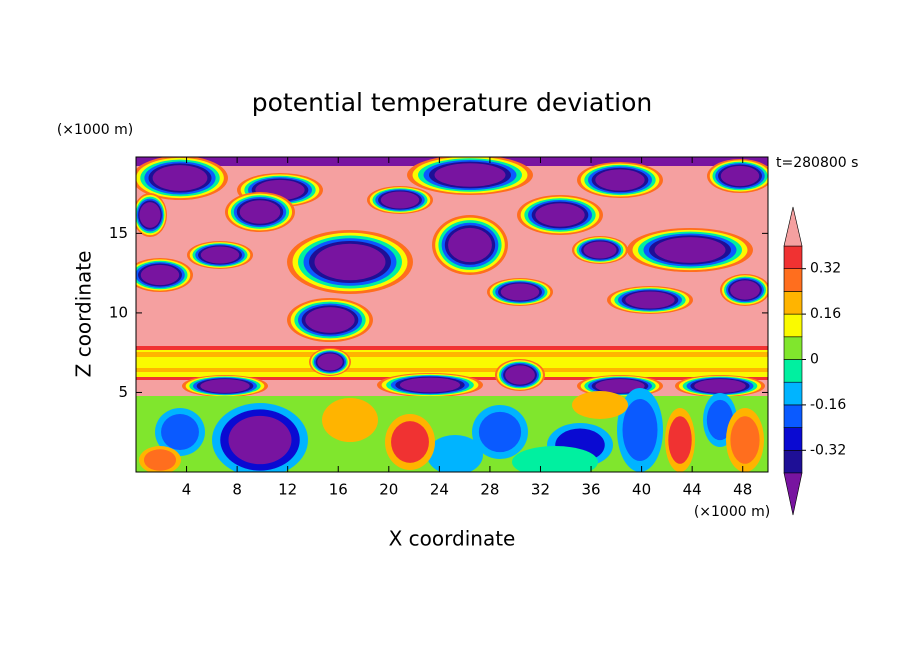 This screenshot has width=904, height=658. I want to click on x-tick-label: 48, so click(742, 490).